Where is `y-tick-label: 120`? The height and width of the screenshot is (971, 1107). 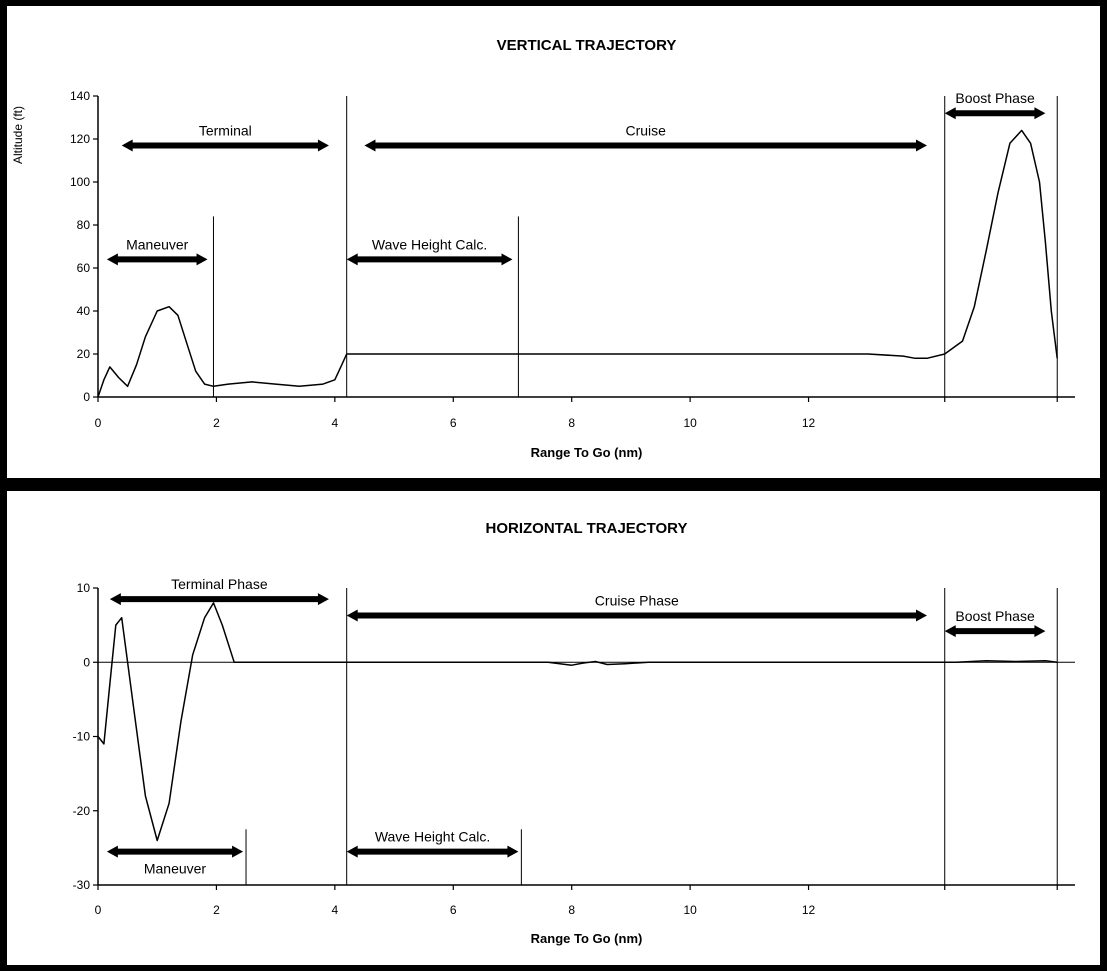
y-tick-label: 120 is located at coordinates (80, 139).